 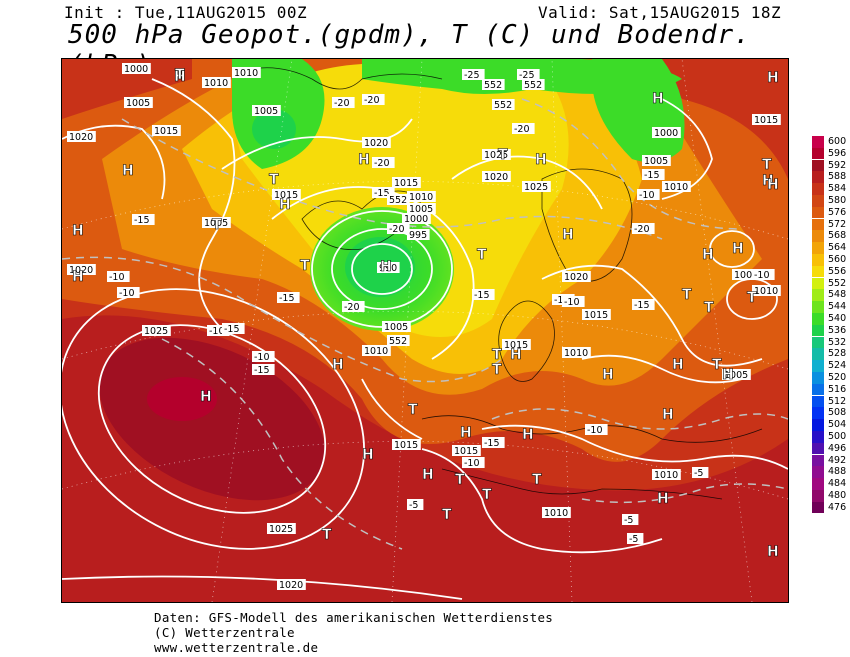 What do you see at coordinates (418, 235) in the screenshot?
I see `map-value-label-text: 995` at bounding box center [418, 235].